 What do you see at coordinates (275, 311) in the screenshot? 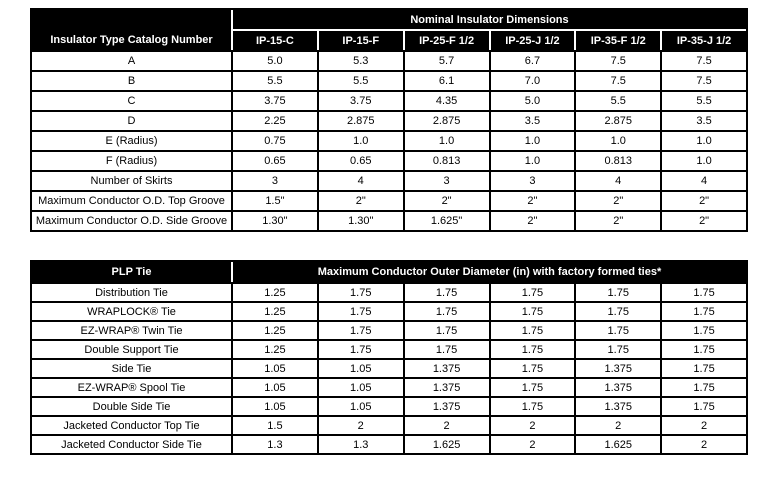
I see `value-cell: 1.25` at bounding box center [275, 311].